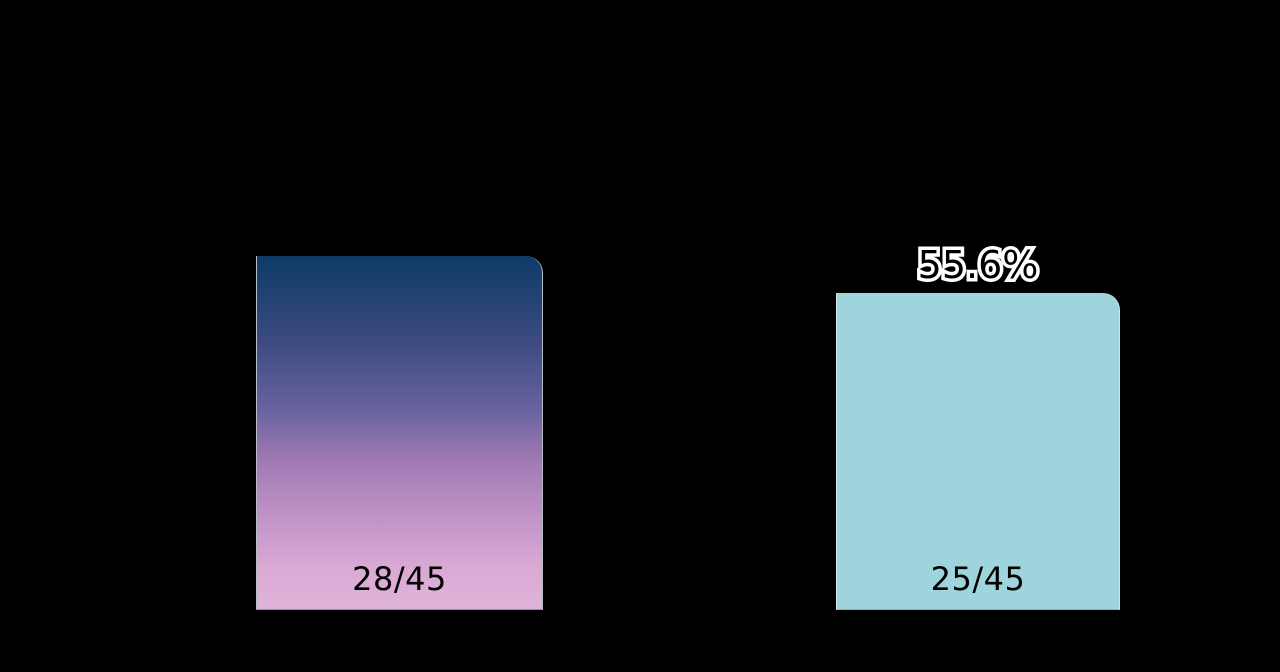  Describe the element at coordinates (978, 579) in the screenshot. I see `bar-fraction-label-1: 25/45` at that location.